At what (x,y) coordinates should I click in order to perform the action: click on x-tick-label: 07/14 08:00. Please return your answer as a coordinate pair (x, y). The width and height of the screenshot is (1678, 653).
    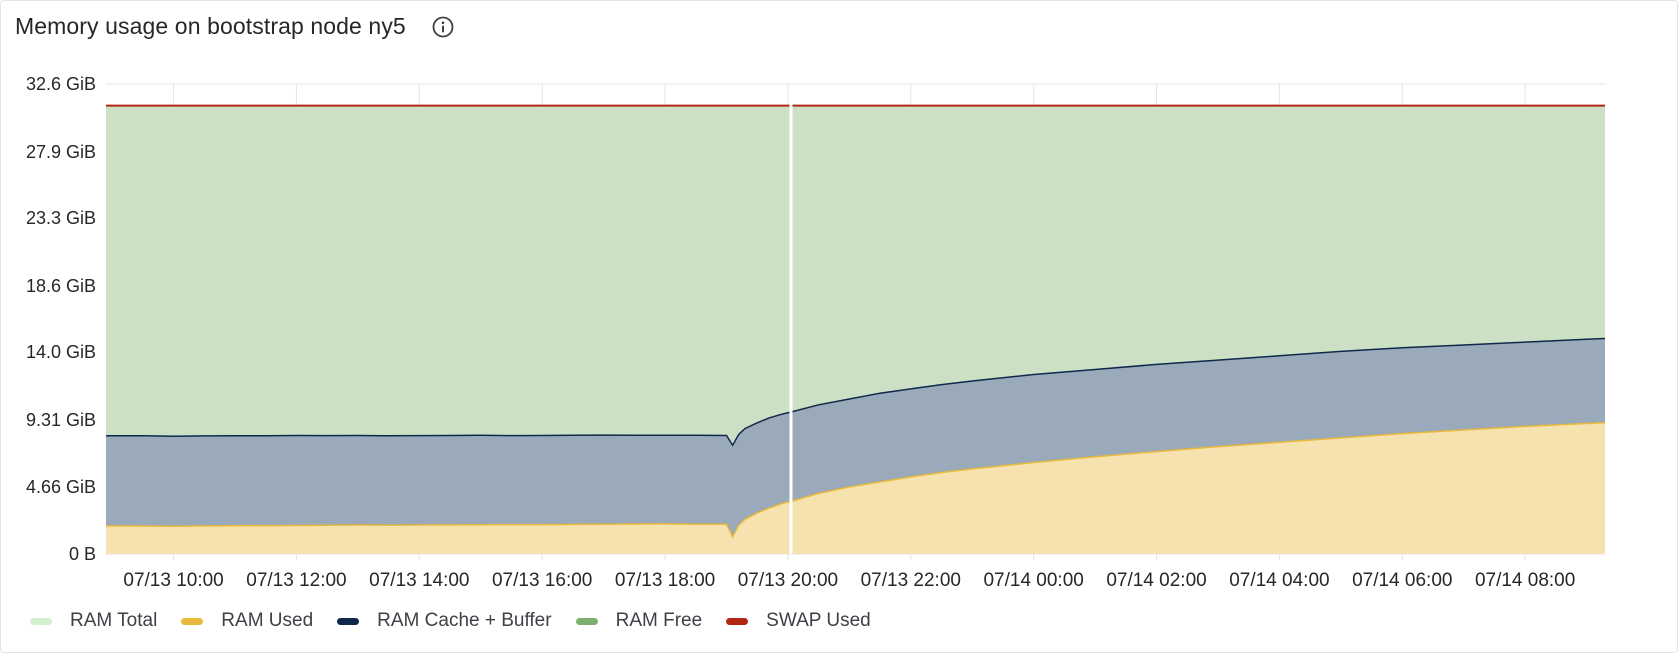
    Looking at the image, I should click on (1525, 580).